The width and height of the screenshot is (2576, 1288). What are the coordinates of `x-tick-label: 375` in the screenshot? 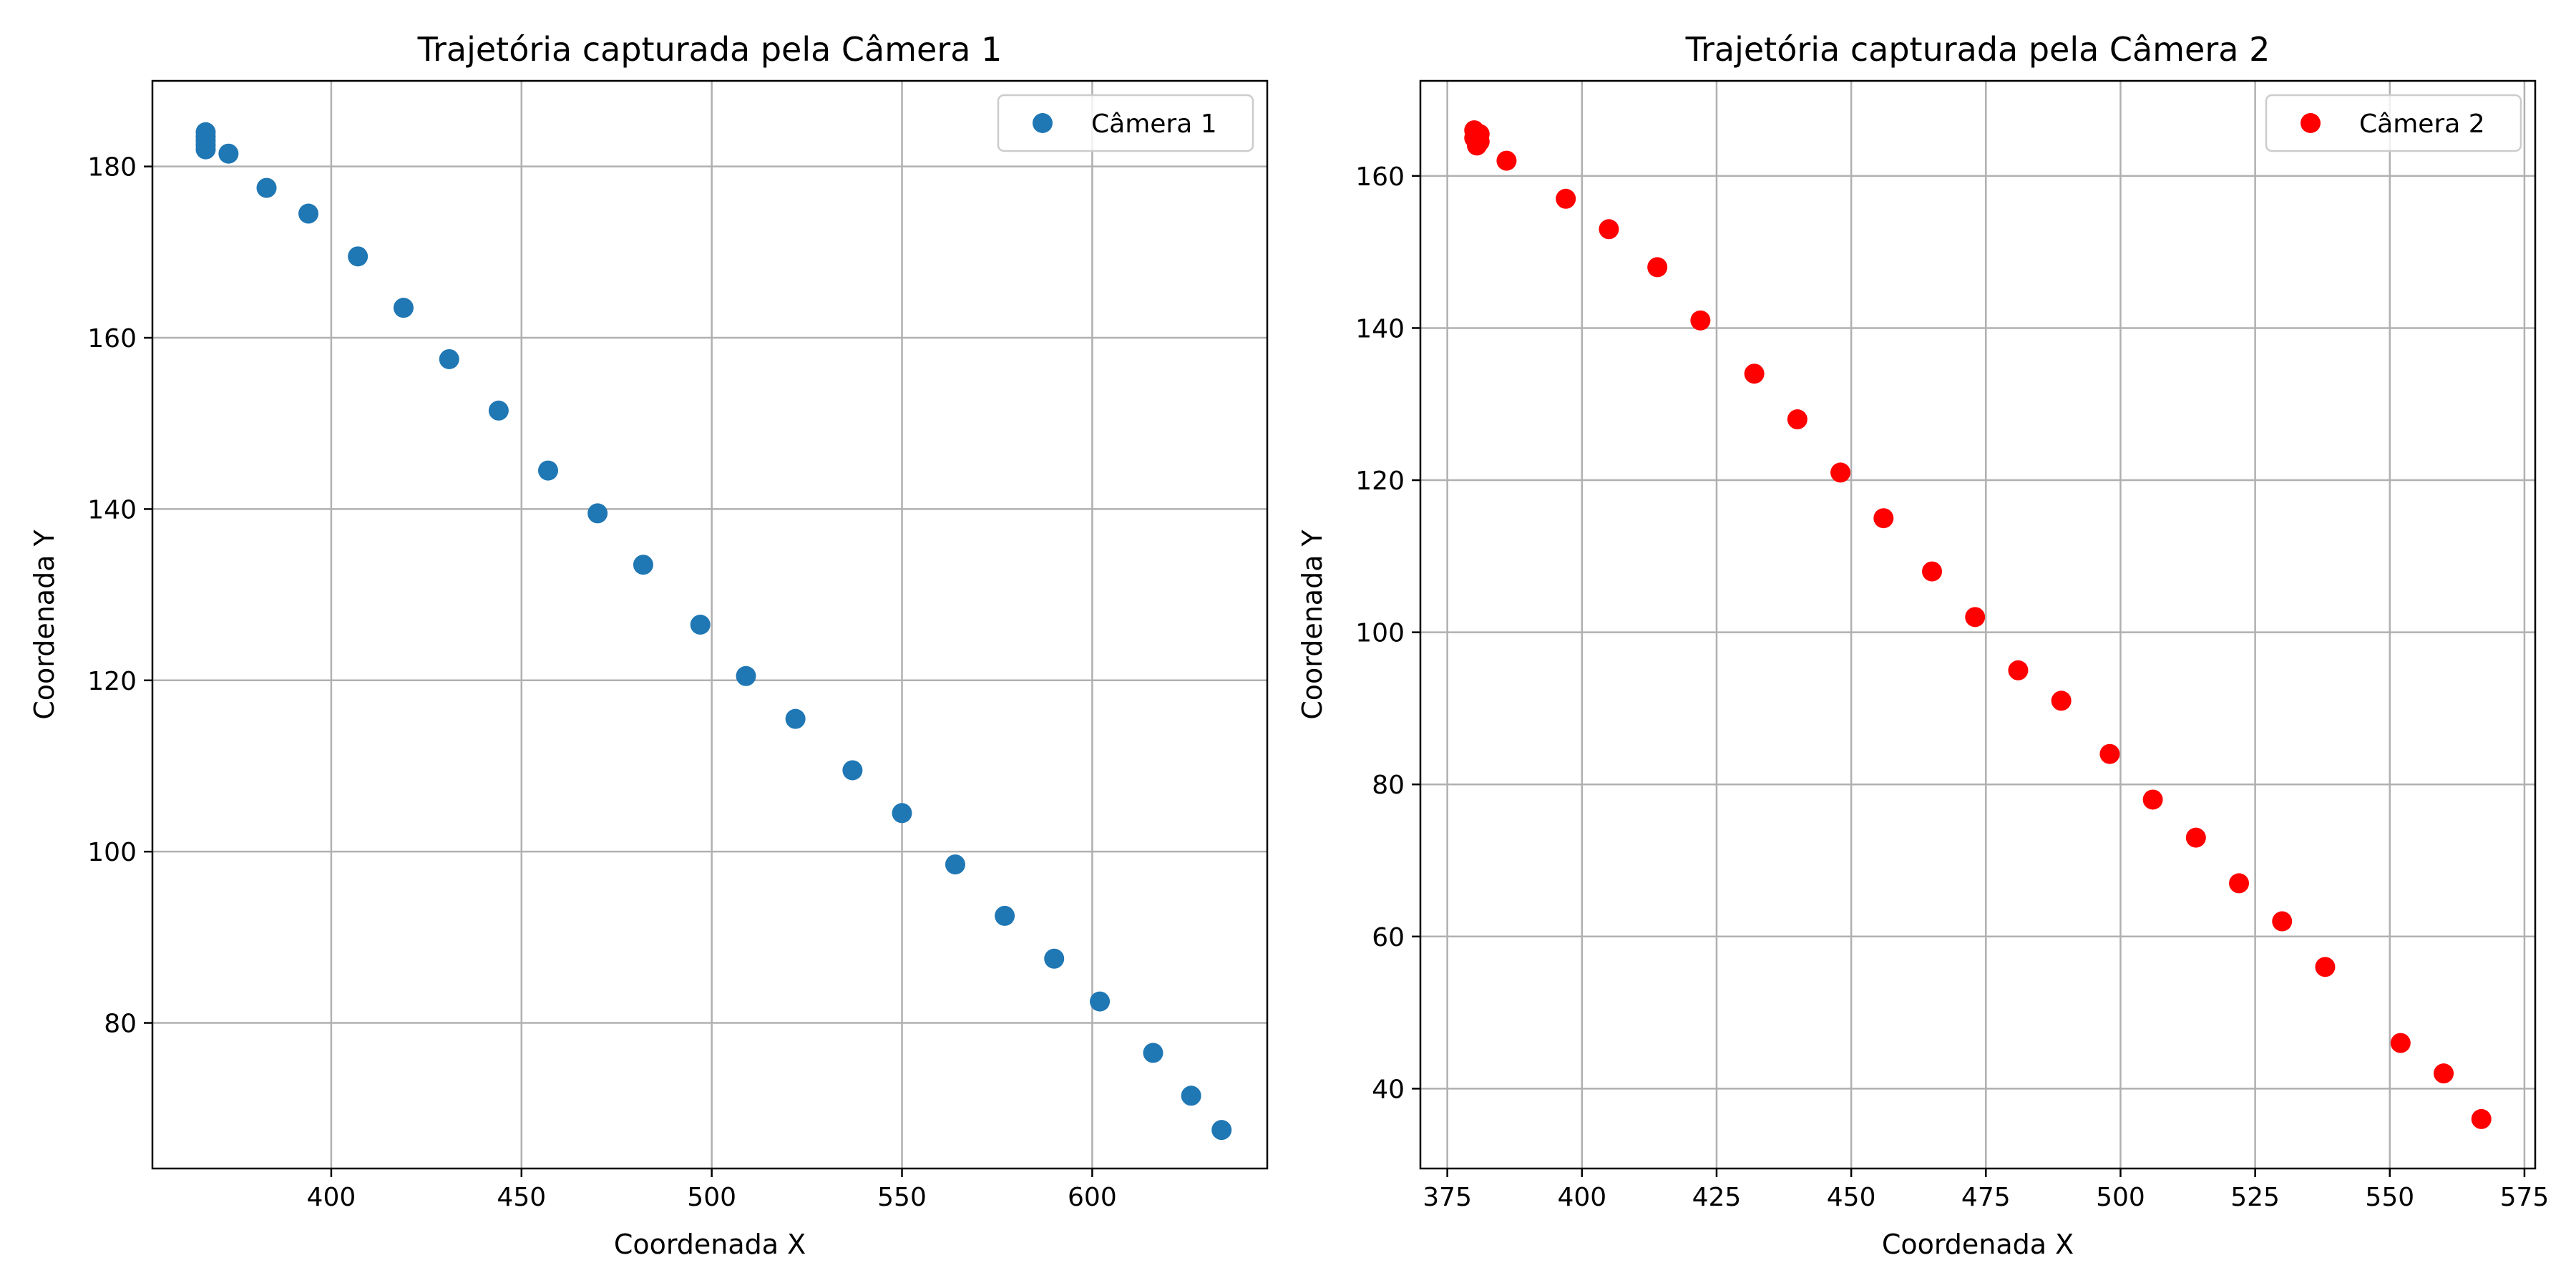 It's located at (1447, 1197).